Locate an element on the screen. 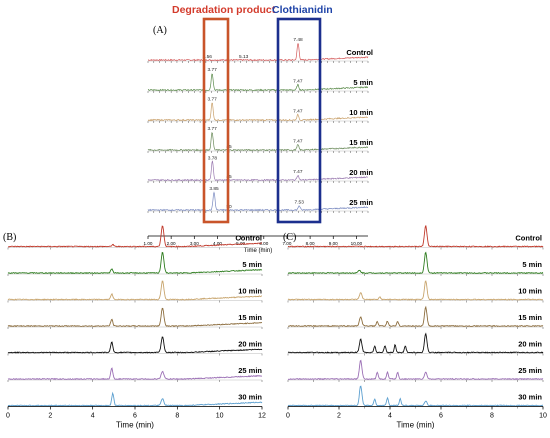  clothianidin-box is located at coordinates (299, 120).